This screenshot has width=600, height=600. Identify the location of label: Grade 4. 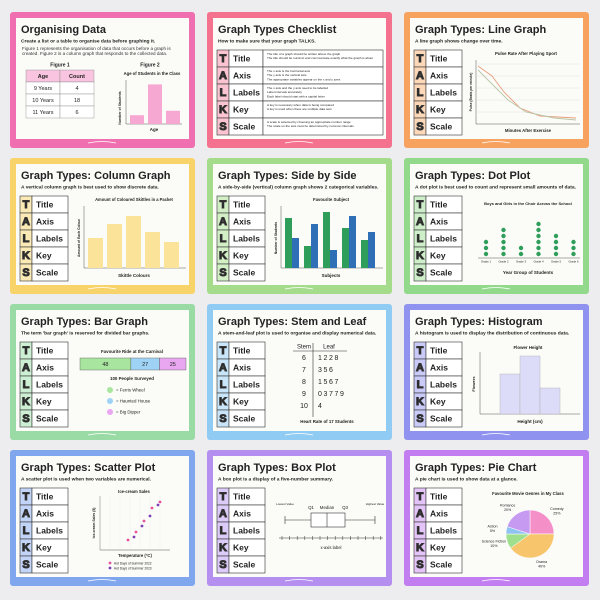
(538, 262).